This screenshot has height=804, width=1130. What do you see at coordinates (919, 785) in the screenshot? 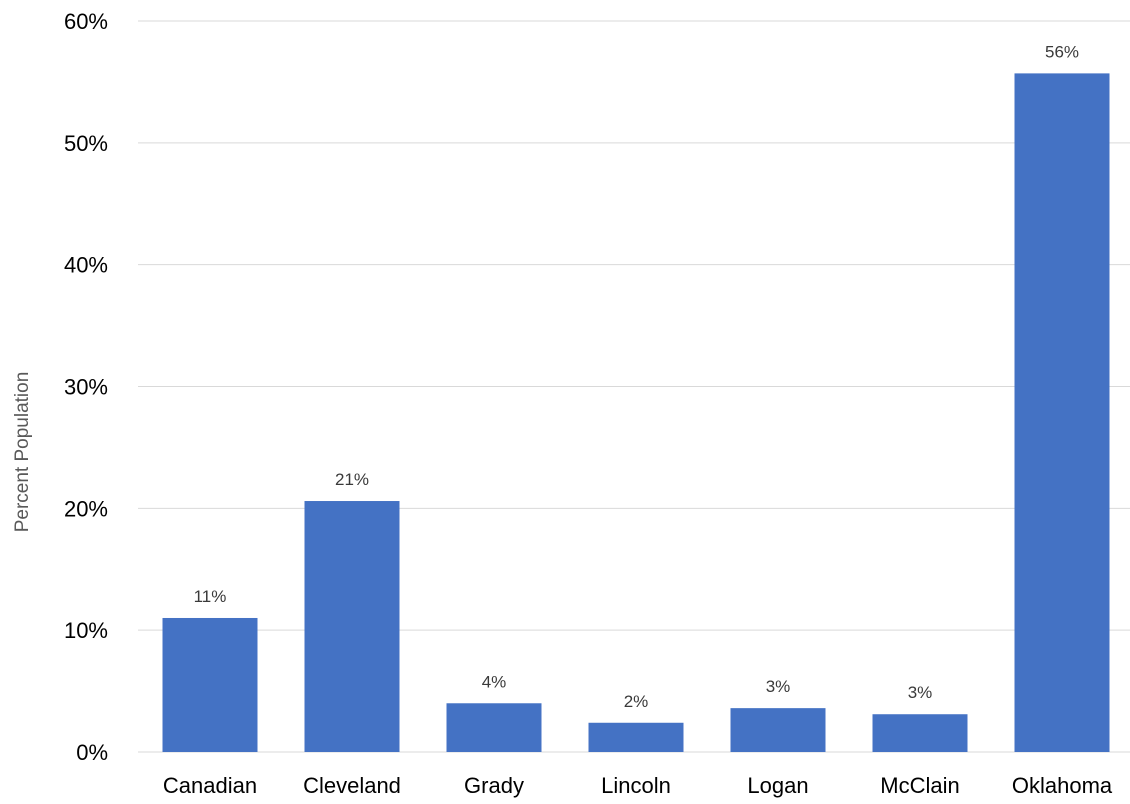
I see `x-tick-label-mcclain: McClain` at bounding box center [919, 785].